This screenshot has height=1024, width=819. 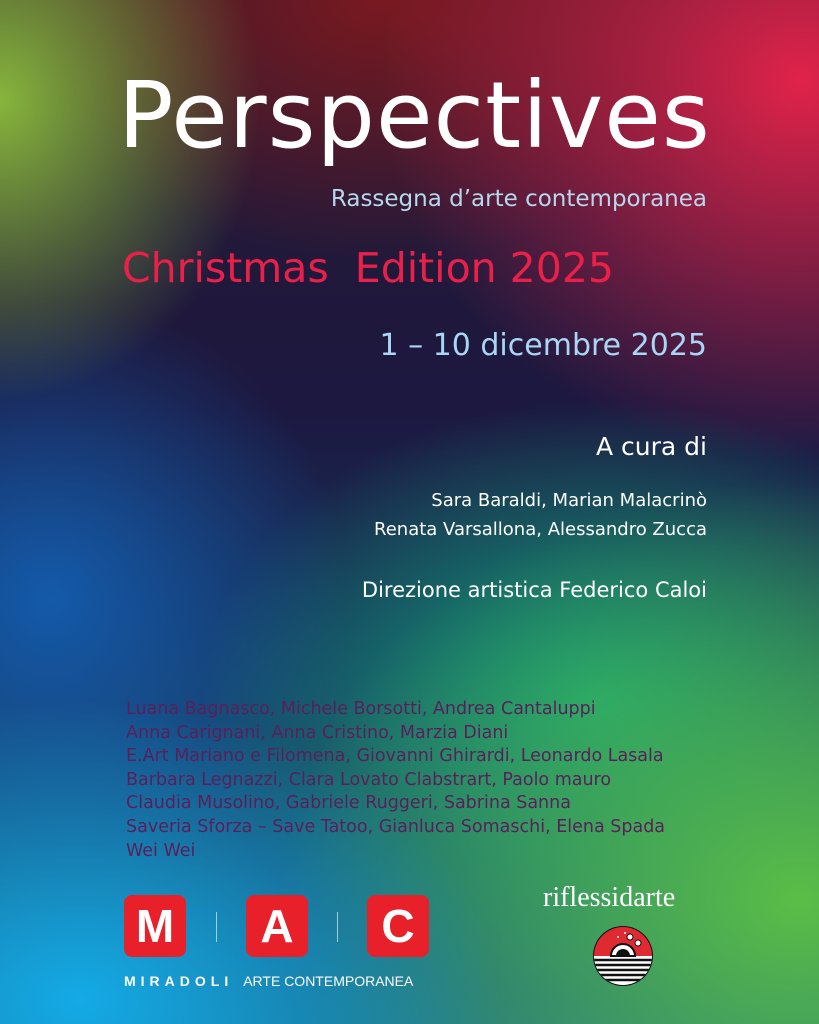 I want to click on mac-tagline: ARTE CONTEMPORANEA, so click(x=328, y=981).